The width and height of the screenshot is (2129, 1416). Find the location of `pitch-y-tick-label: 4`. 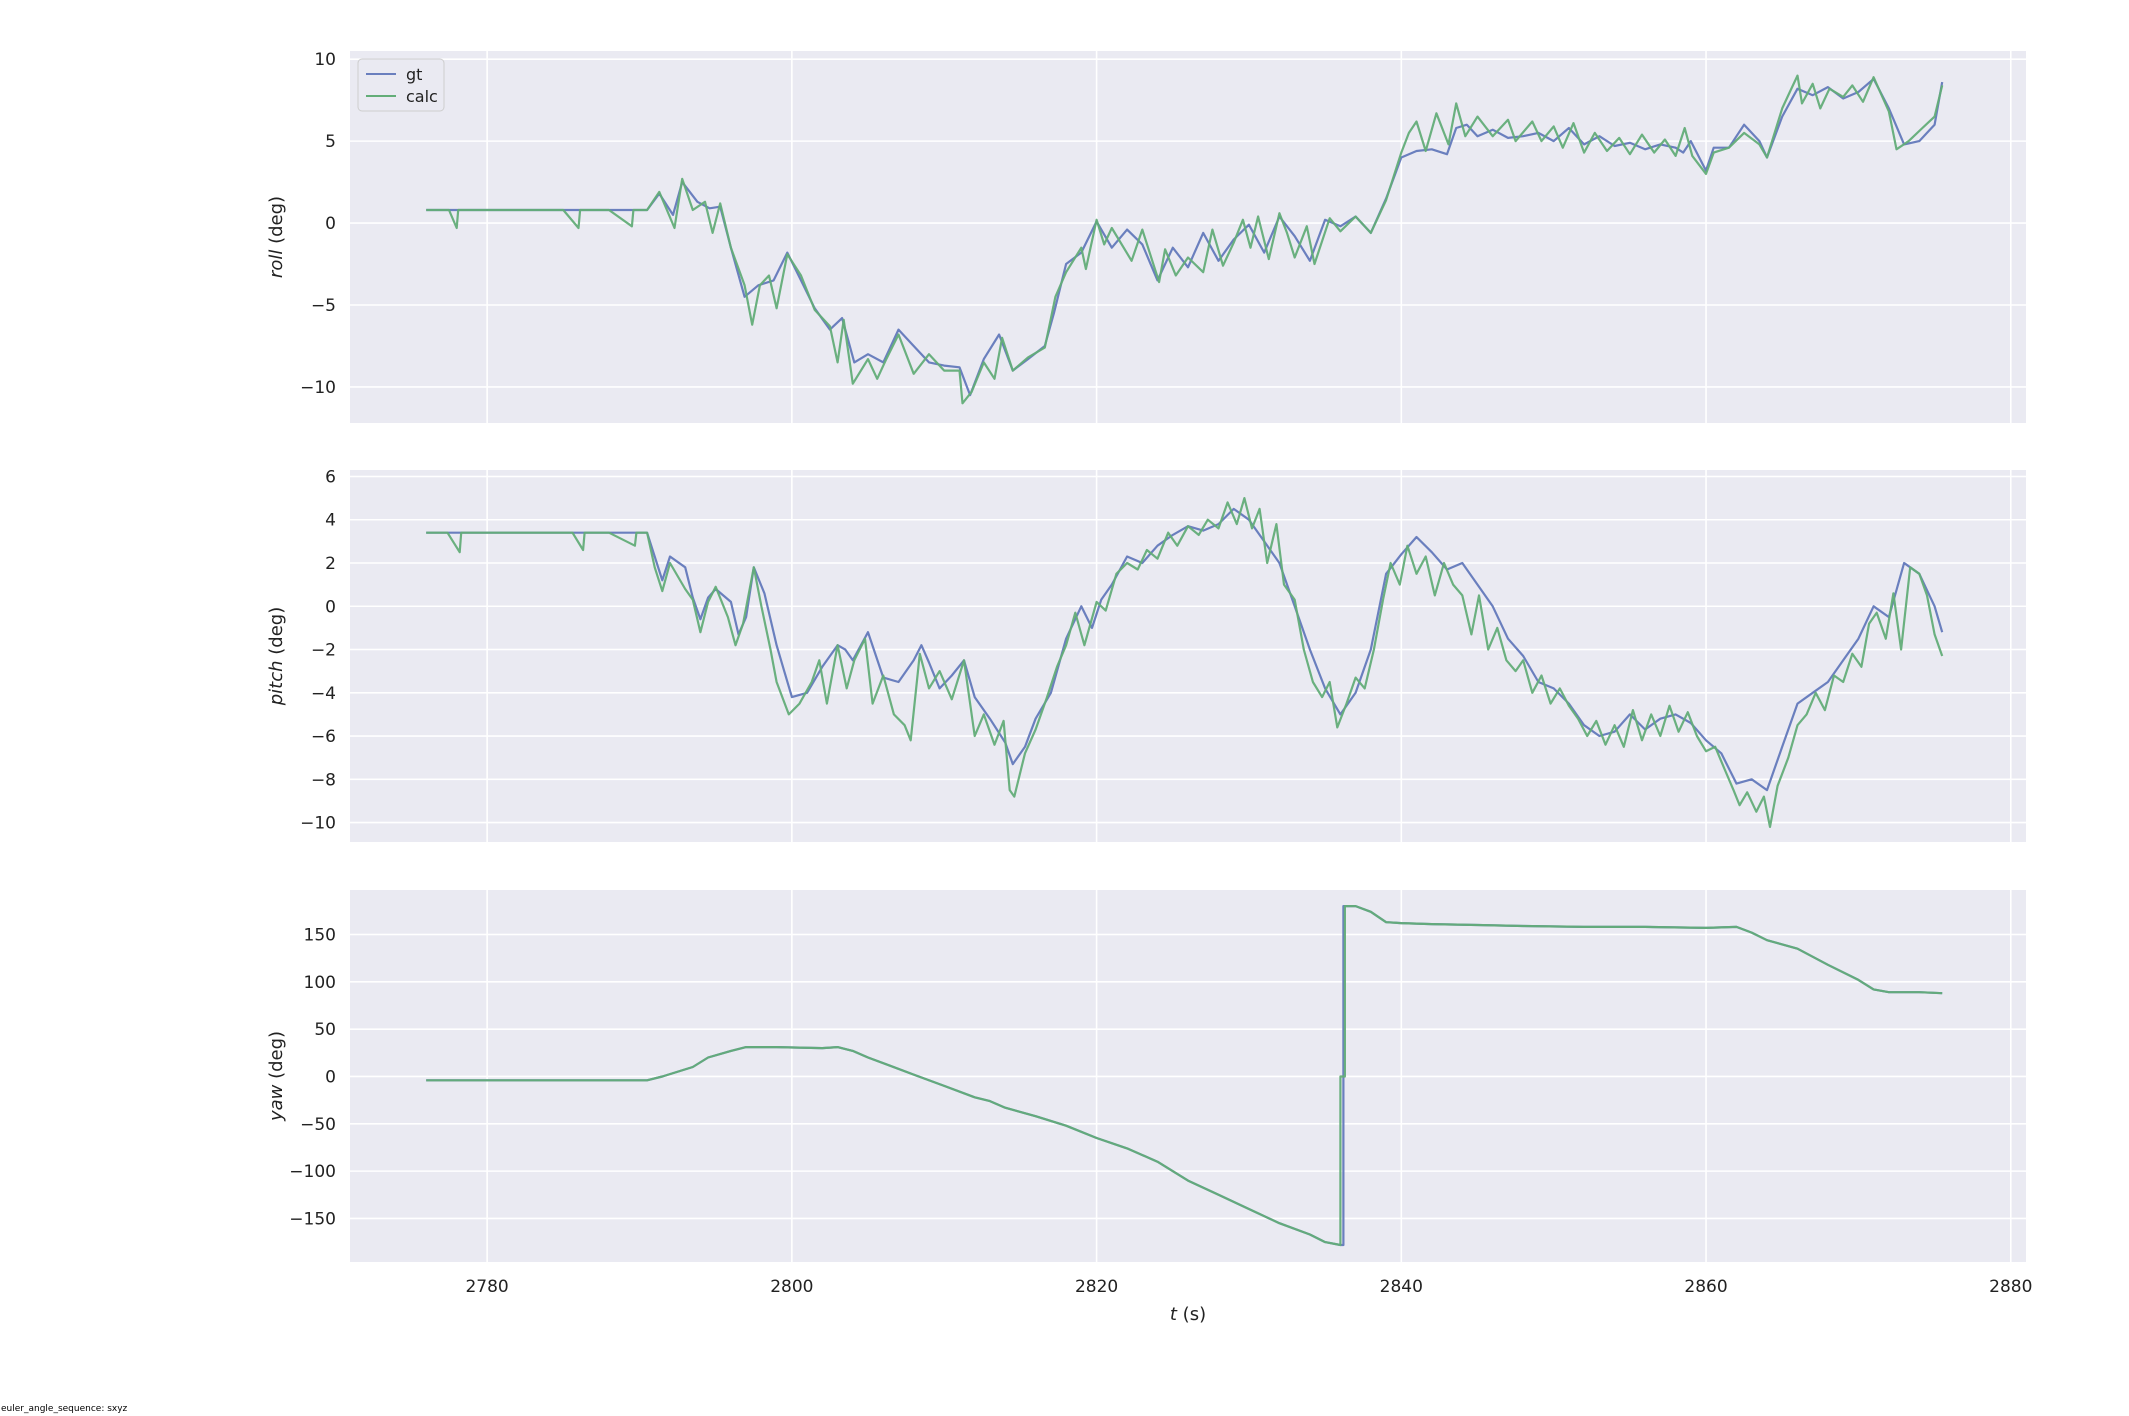

pitch-y-tick-label: 4 is located at coordinates (330, 521).